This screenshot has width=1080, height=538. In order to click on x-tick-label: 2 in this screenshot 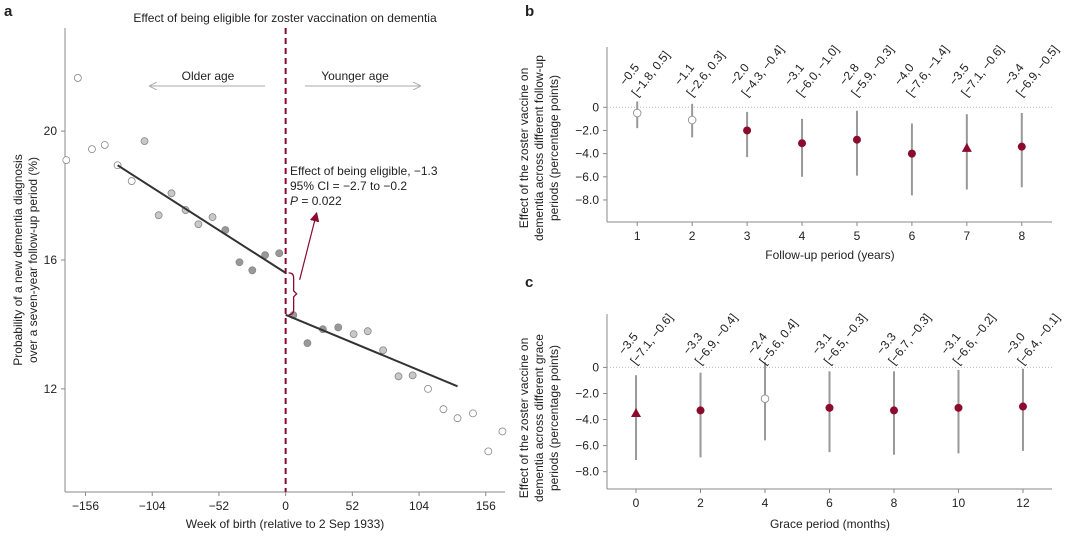, I will do `click(700, 503)`.